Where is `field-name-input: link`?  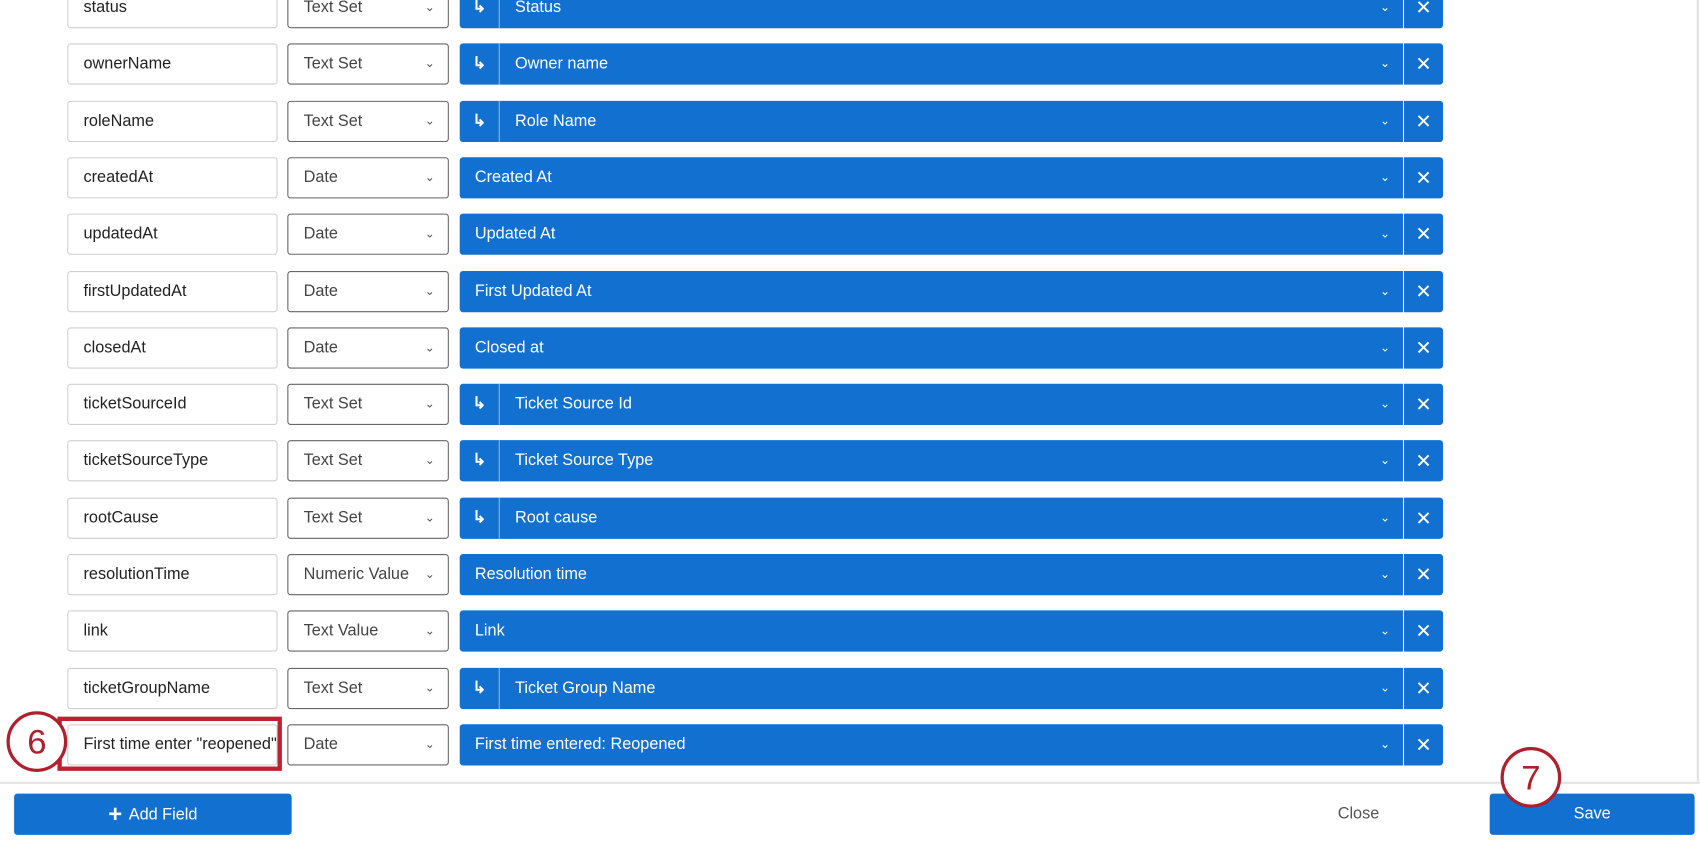
field-name-input: link is located at coordinates (172, 631).